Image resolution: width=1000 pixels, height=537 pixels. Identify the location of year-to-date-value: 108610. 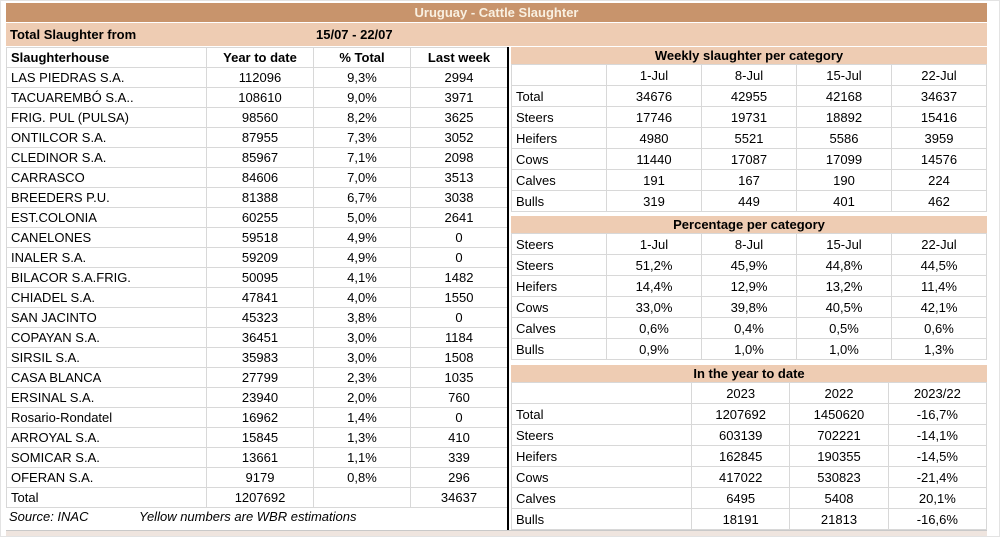
(260, 97).